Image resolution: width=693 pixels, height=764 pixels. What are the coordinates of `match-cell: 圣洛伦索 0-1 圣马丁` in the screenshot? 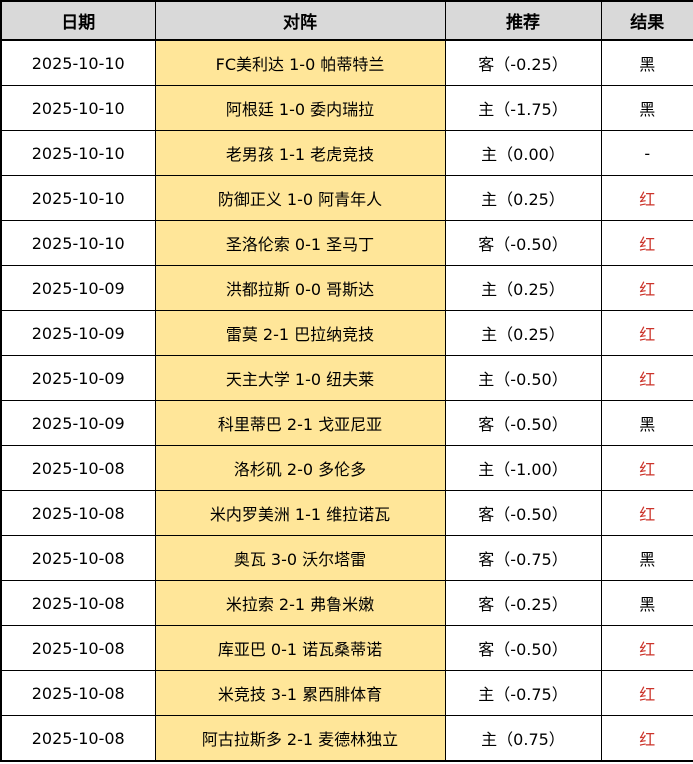 It's located at (300, 243).